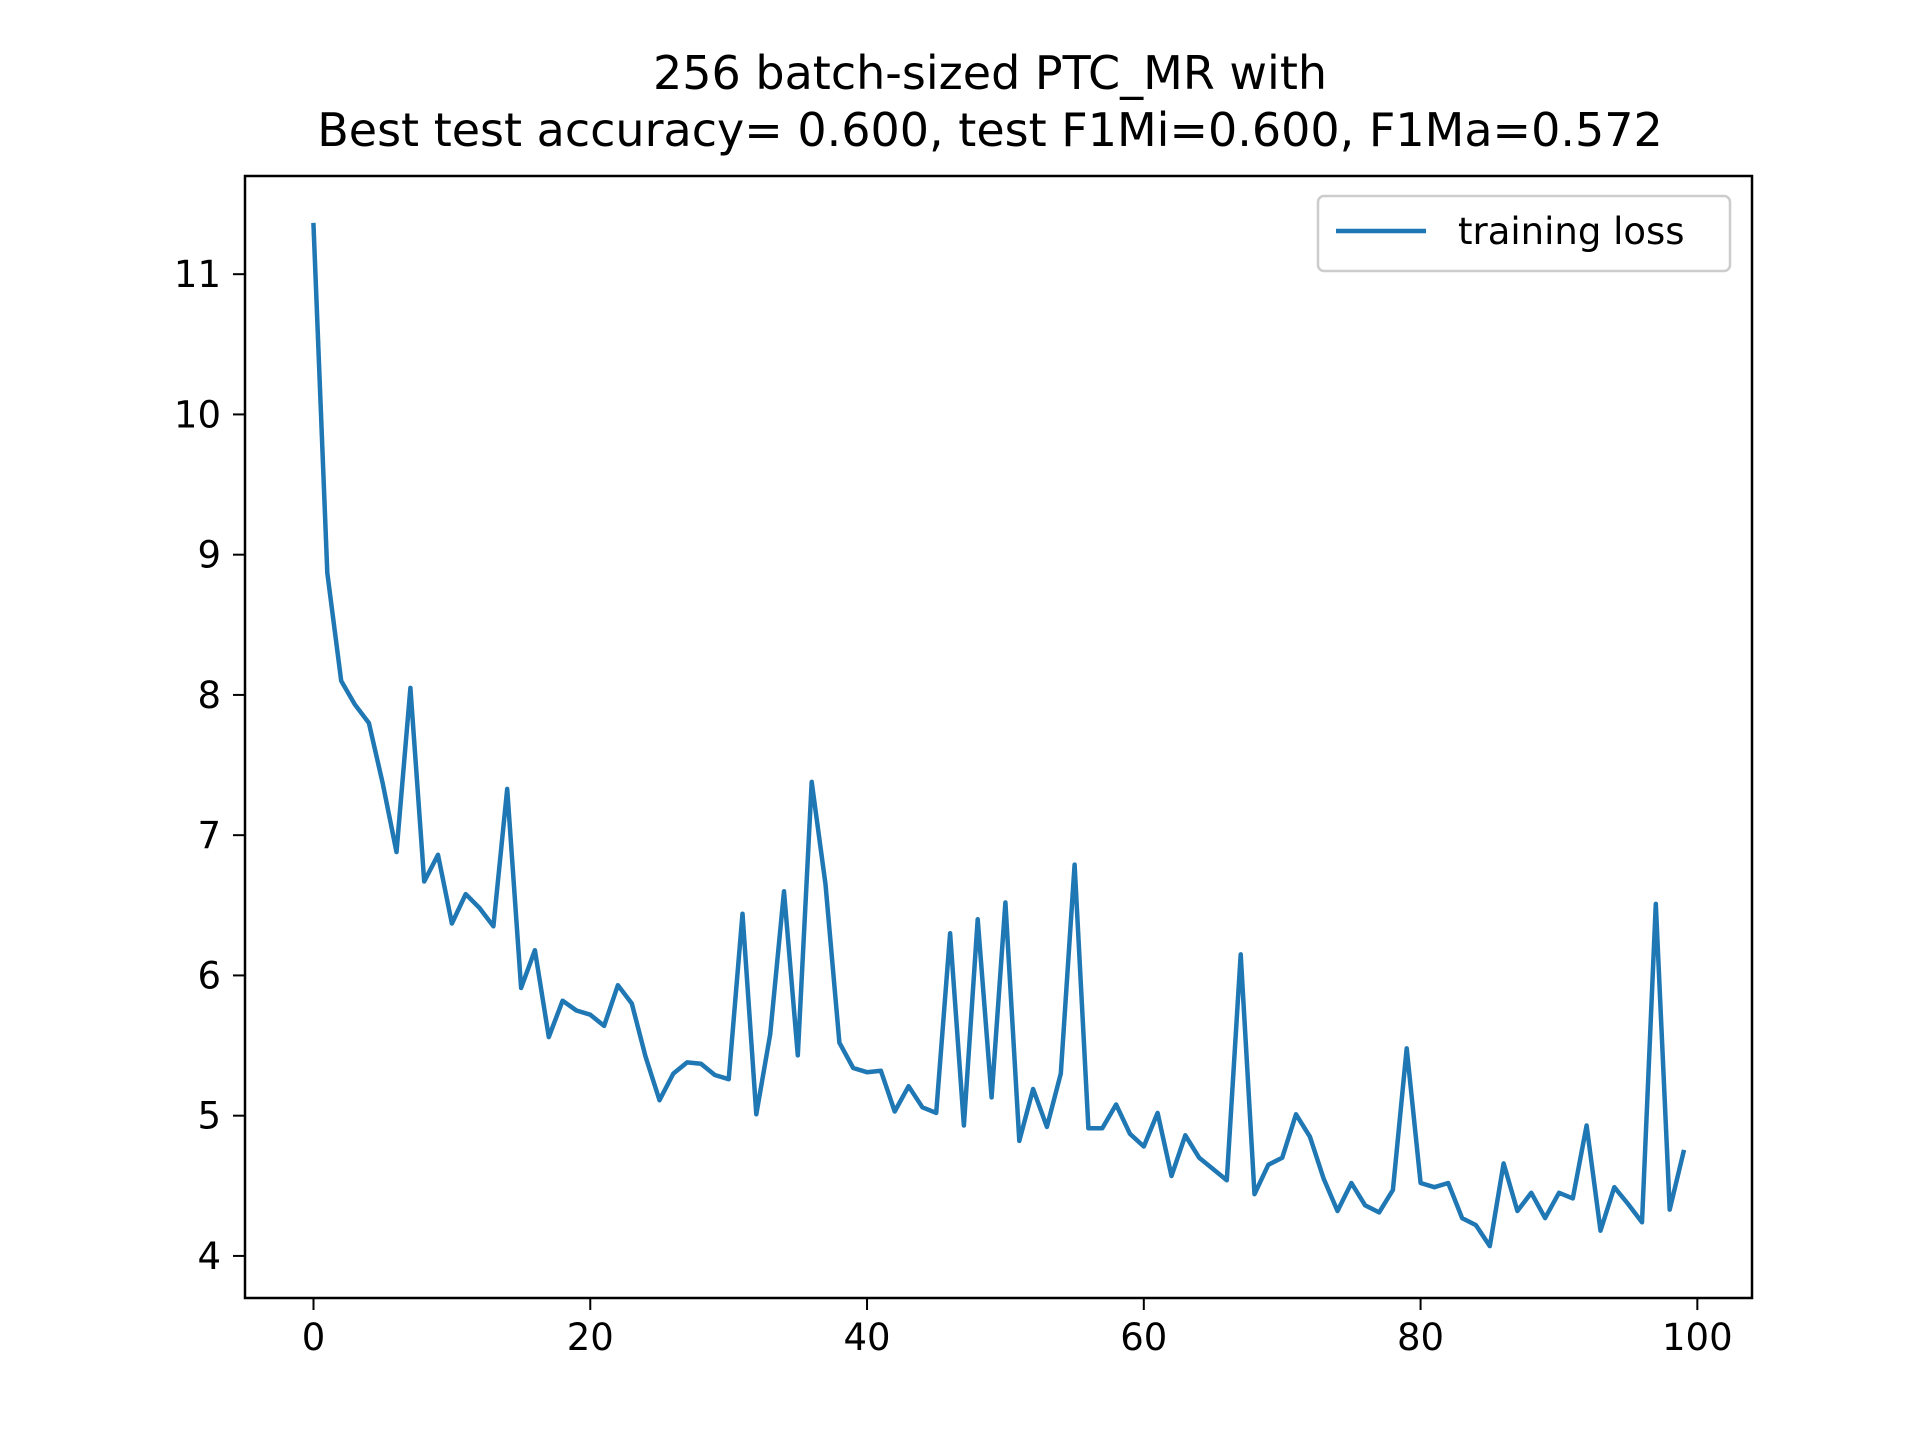 The width and height of the screenshot is (1920, 1440). I want to click on x-tick-label: 60, so click(1143, 1337).